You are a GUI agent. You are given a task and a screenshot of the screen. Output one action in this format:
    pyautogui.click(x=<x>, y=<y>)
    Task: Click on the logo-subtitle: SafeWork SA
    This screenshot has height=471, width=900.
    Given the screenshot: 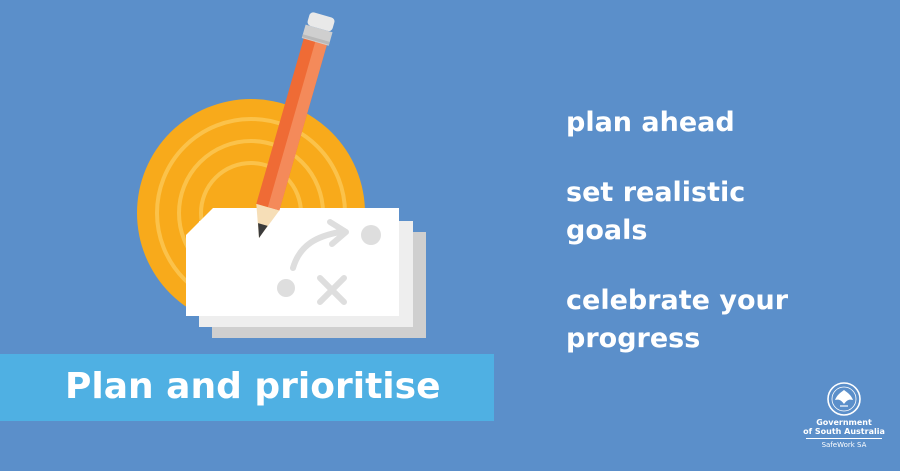 What is the action you would take?
    pyautogui.click(x=844, y=445)
    